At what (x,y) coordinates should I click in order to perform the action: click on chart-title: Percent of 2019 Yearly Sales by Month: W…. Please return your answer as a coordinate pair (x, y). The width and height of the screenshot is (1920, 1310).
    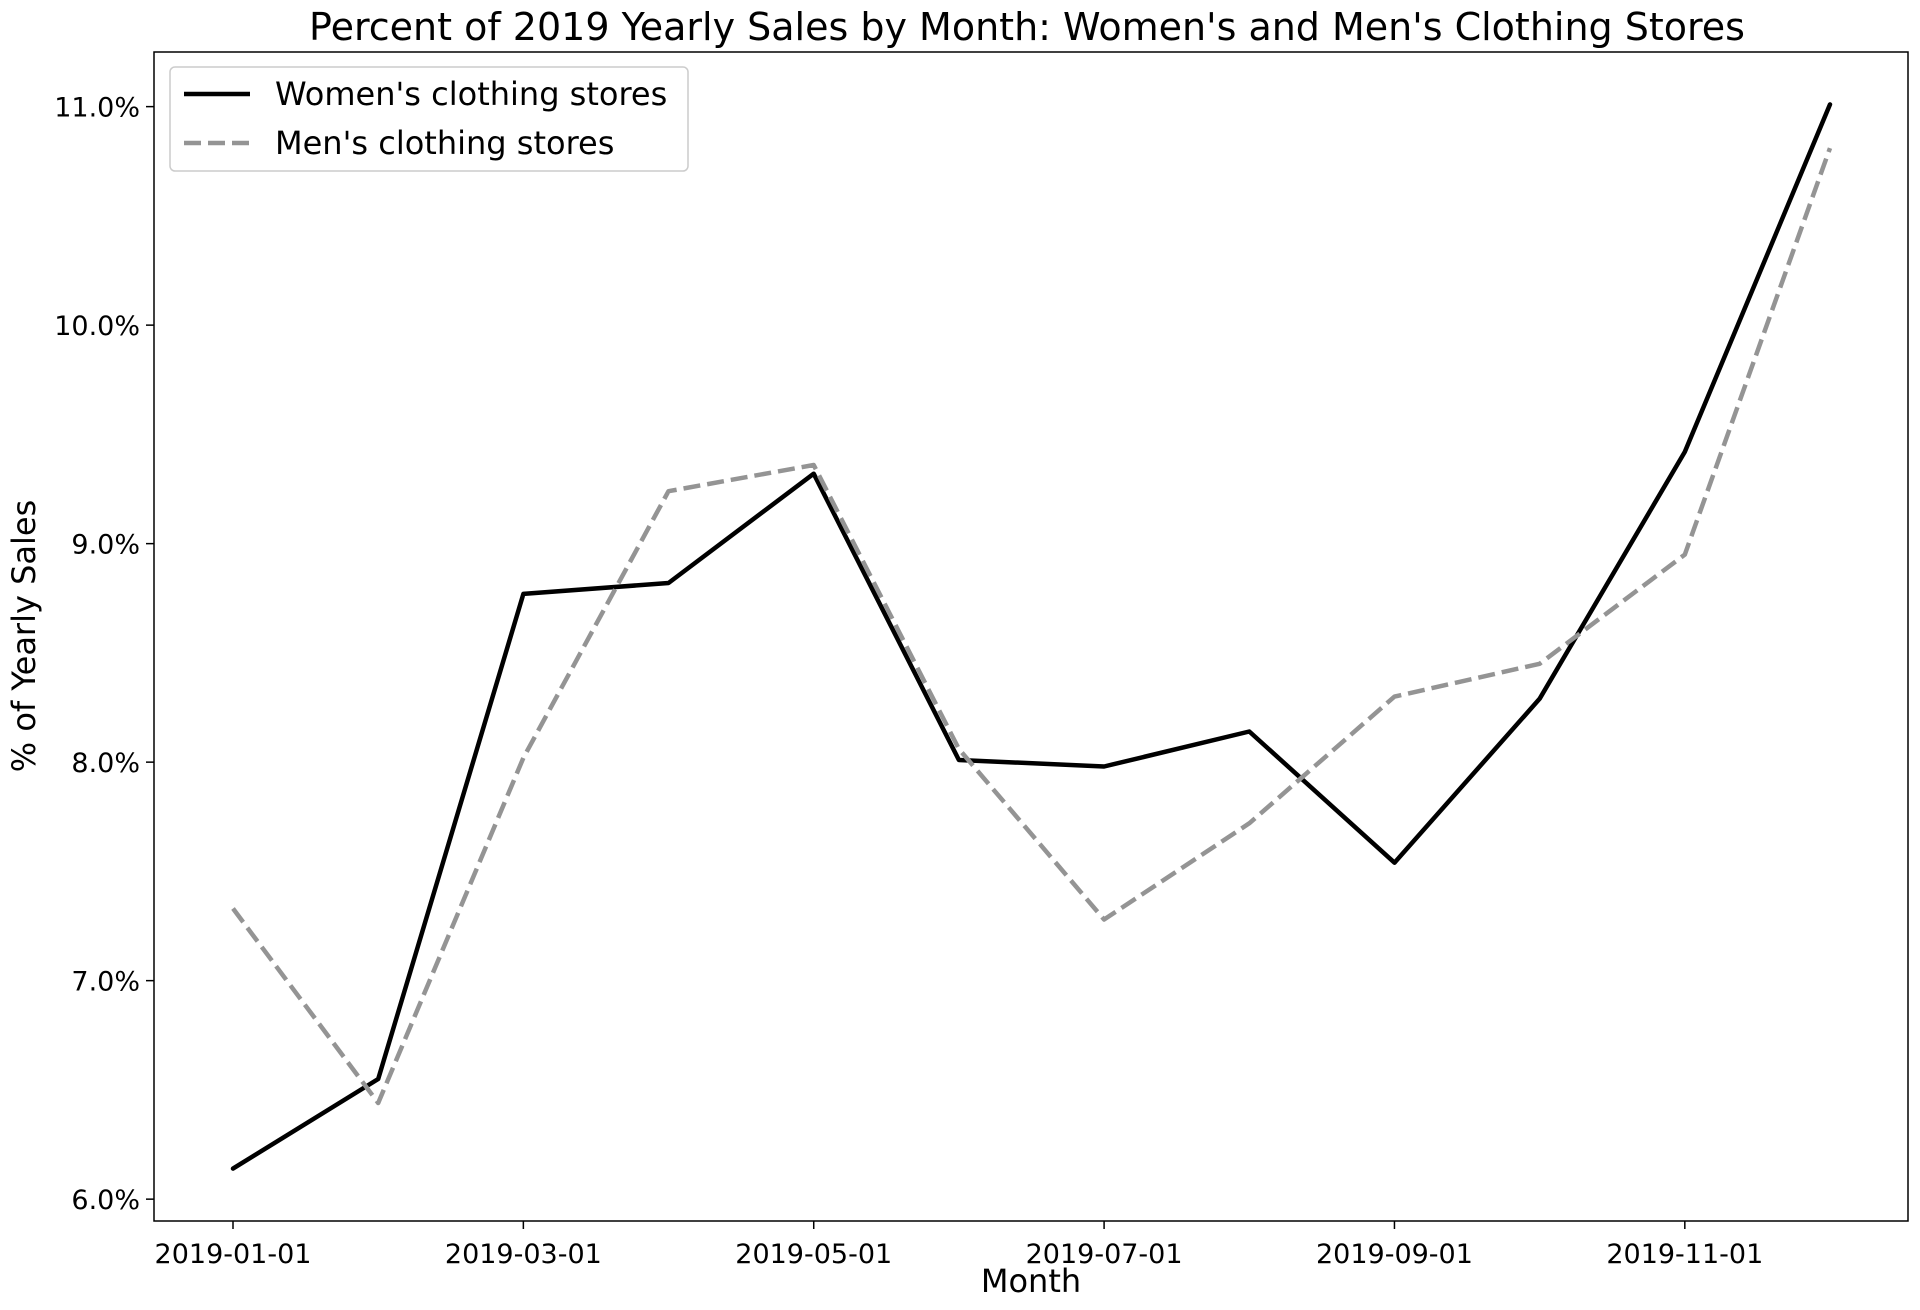
    Looking at the image, I should click on (1027, 27).